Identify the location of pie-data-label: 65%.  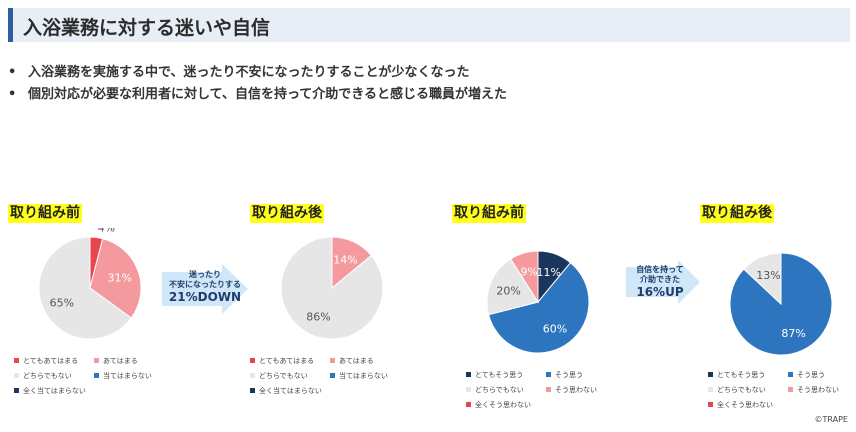
(62, 302).